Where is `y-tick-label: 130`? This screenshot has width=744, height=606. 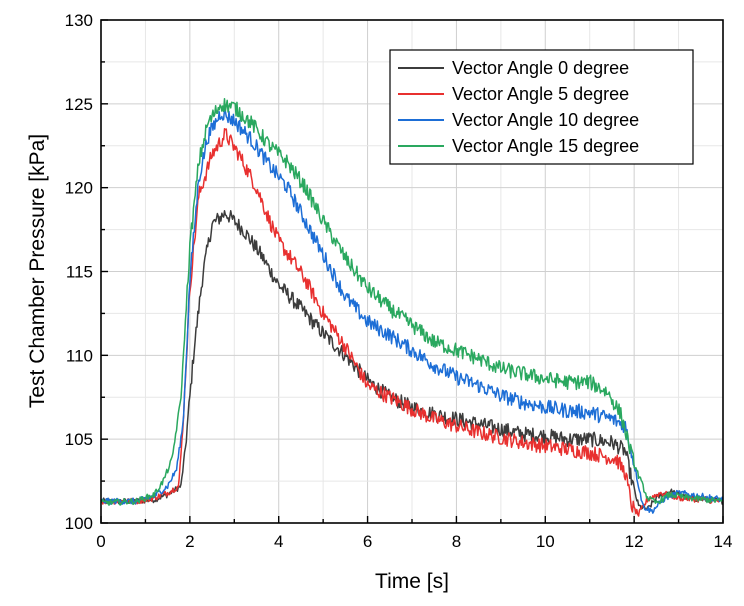 y-tick-label: 130 is located at coordinates (79, 20).